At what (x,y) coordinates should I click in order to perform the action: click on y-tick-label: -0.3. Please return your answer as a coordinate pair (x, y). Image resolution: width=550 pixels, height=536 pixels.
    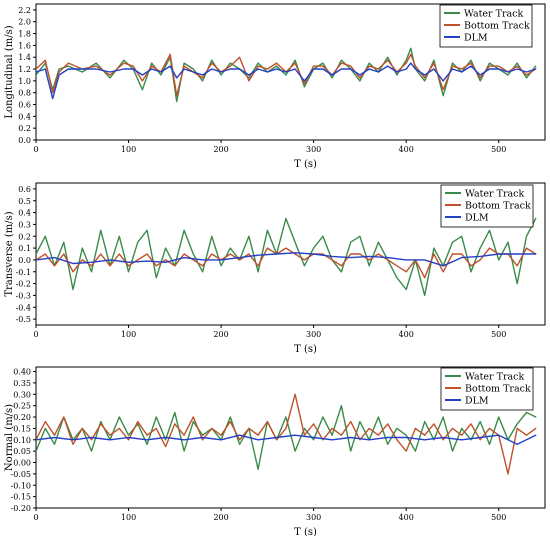
    Looking at the image, I should click on (23, 295).